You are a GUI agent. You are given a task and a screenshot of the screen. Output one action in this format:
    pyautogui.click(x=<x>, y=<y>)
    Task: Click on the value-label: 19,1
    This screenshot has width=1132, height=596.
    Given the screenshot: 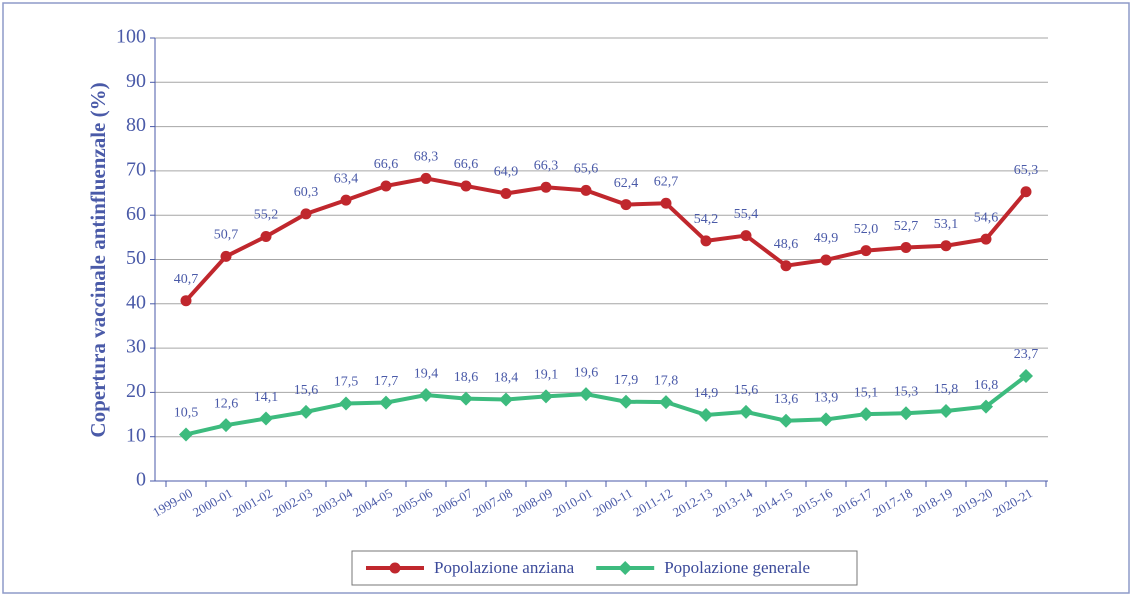 What is the action you would take?
    pyautogui.click(x=546, y=375)
    